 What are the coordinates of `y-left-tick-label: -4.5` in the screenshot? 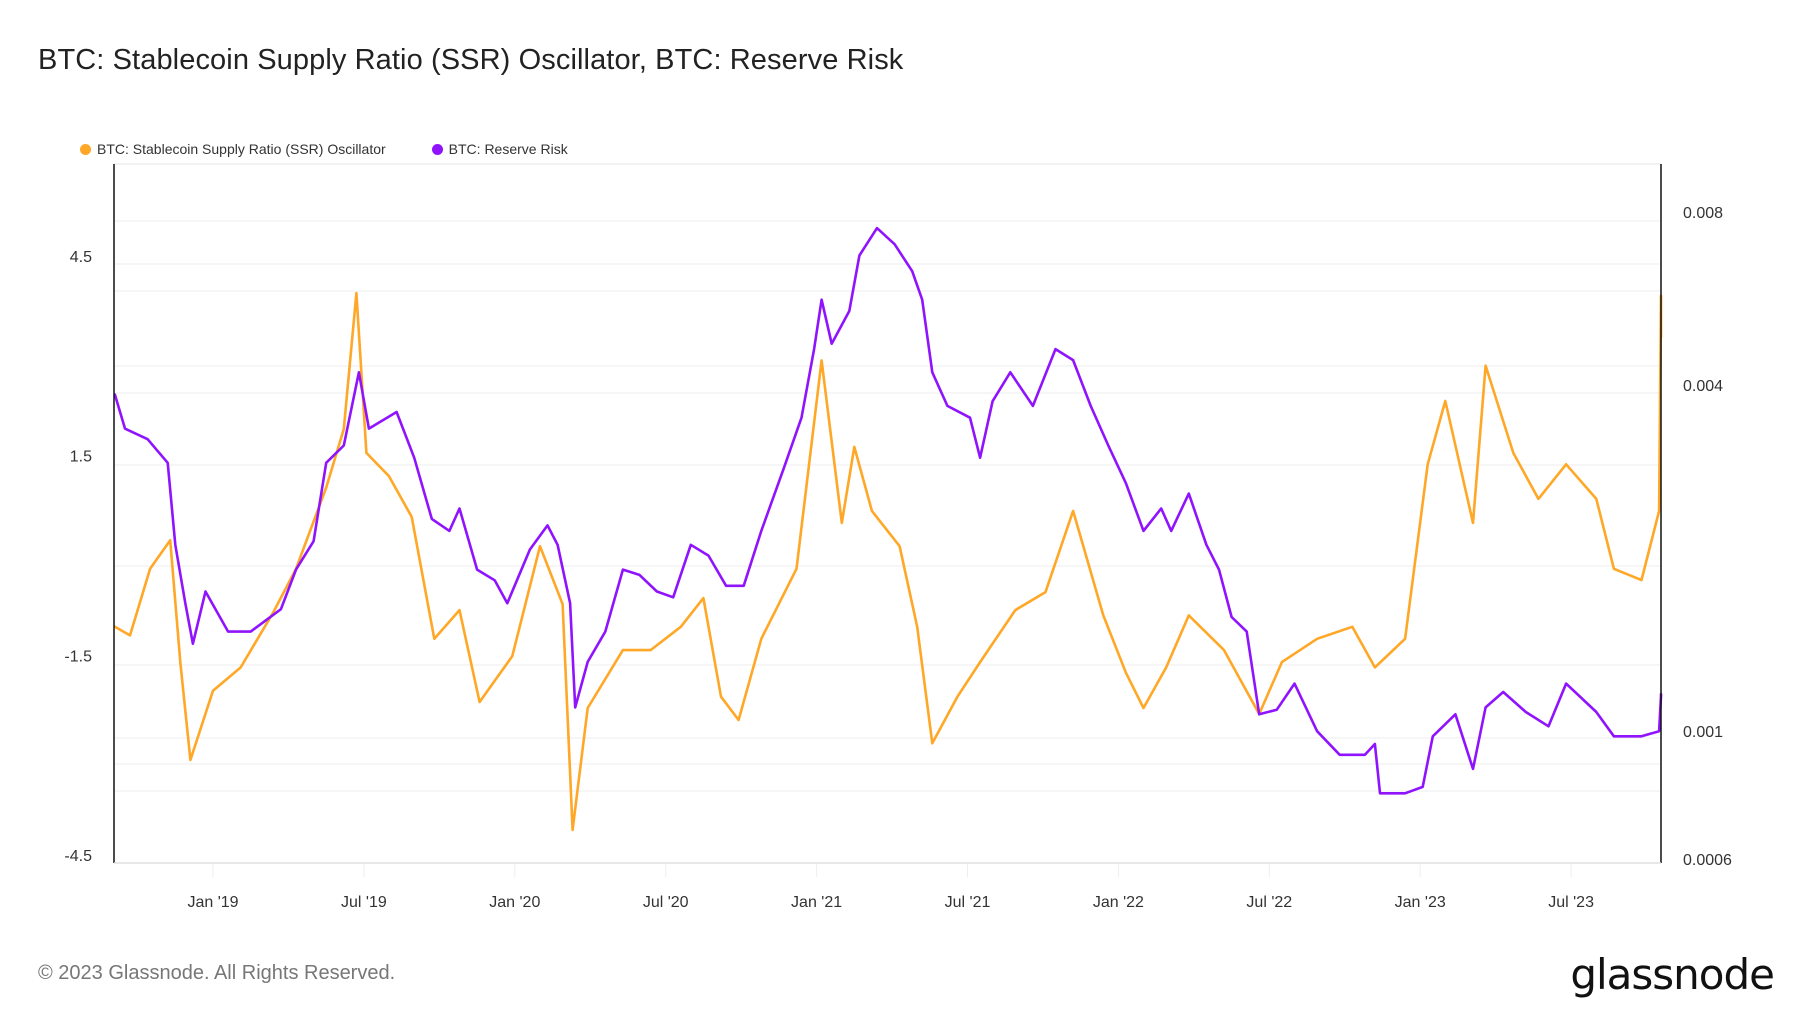 It's located at (78, 856).